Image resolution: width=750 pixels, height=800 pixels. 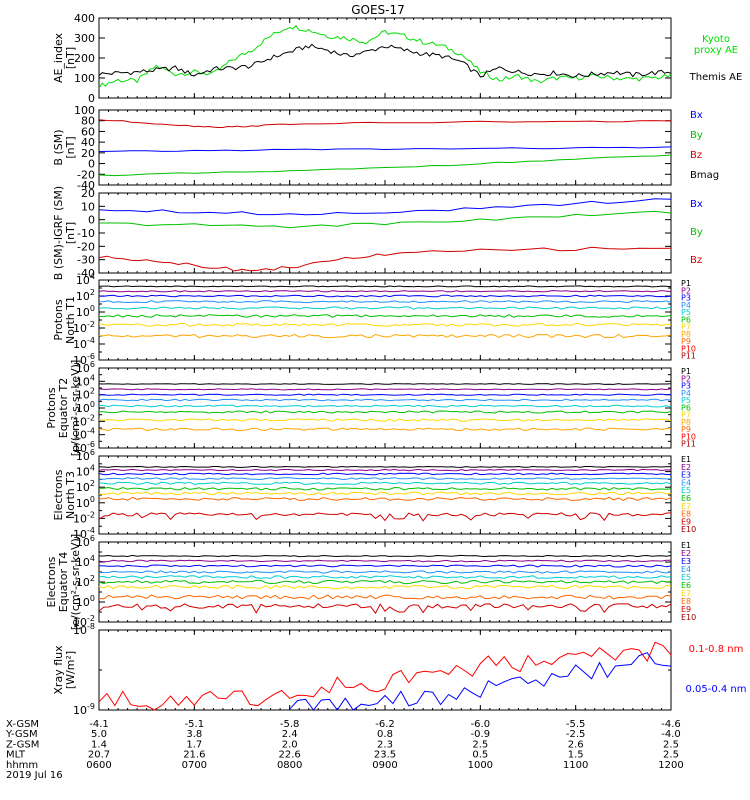 What do you see at coordinates (704, 175) in the screenshot?
I see `legend-label: Bmag` at bounding box center [704, 175].